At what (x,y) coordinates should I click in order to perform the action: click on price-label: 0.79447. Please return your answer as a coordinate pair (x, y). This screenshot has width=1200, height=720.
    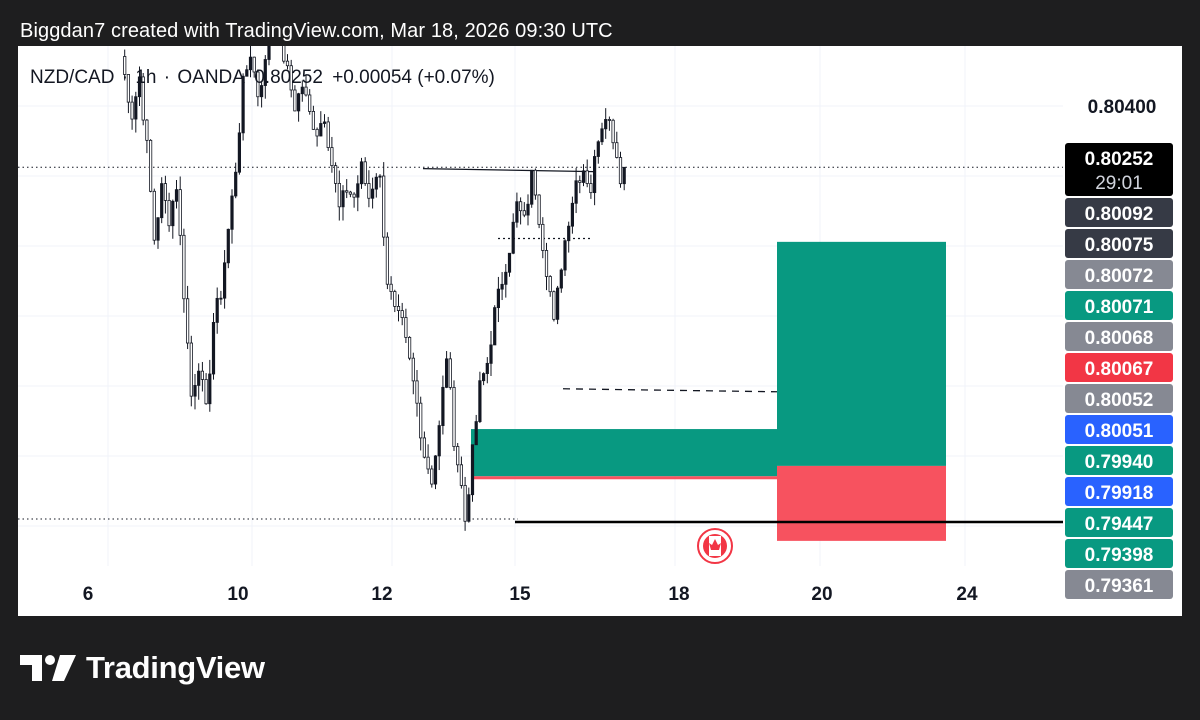
    Looking at the image, I should click on (1119, 522).